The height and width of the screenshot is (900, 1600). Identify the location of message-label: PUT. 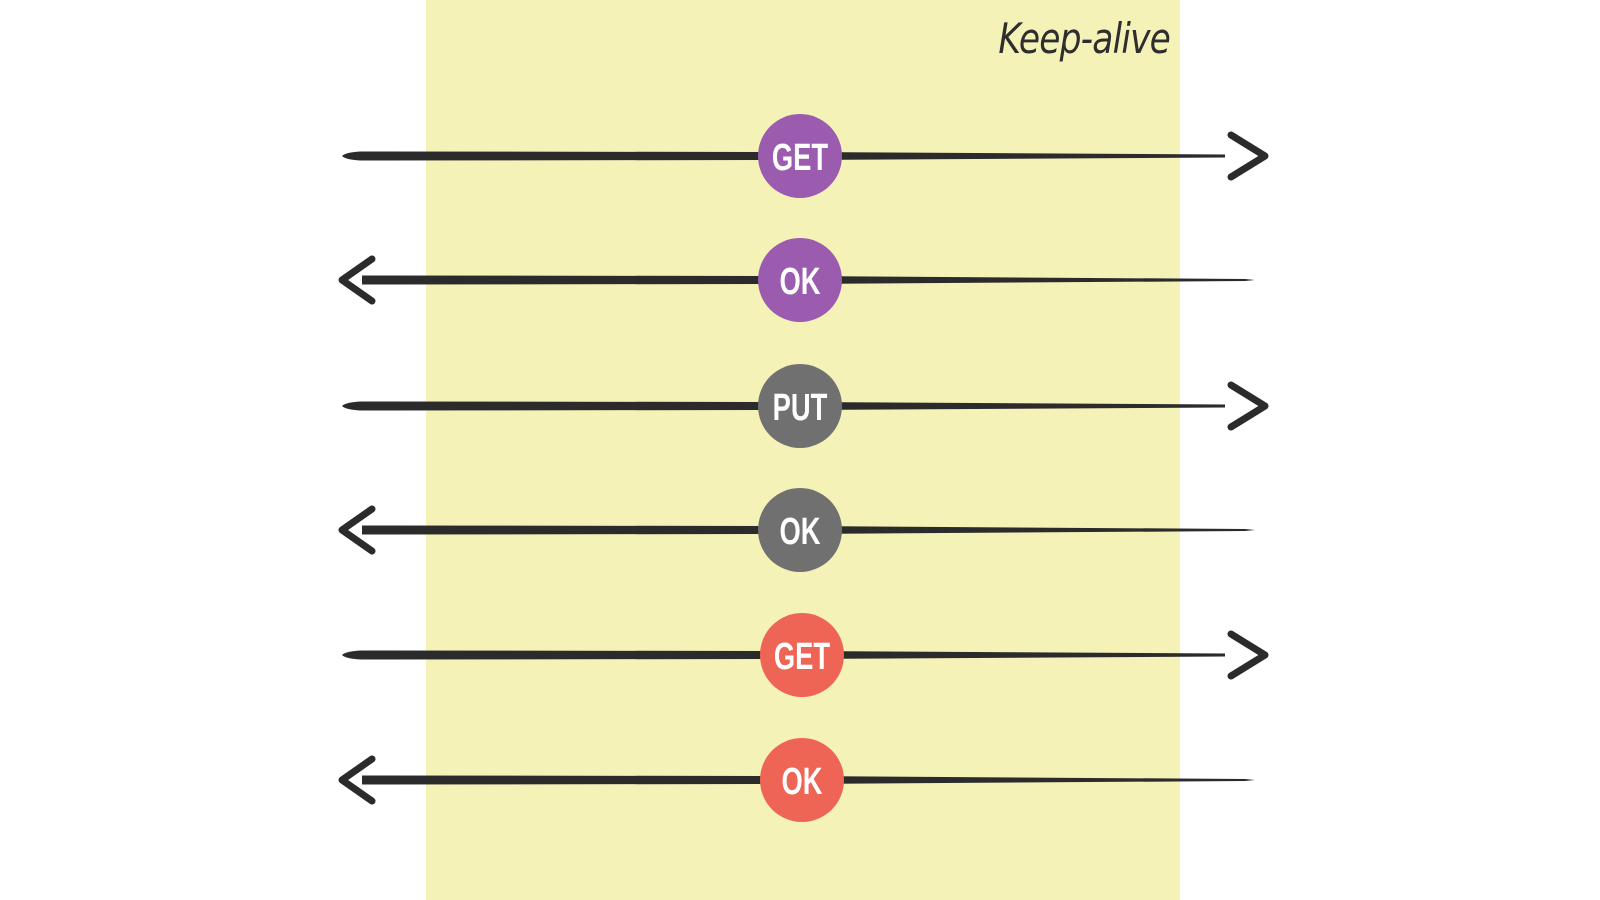
(800, 408).